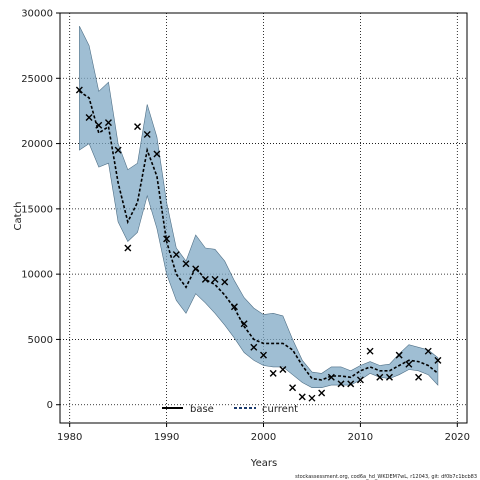 This screenshot has height=480, width=480. Describe the element at coordinates (280, 409) in the screenshot. I see `legend-label-current: current` at that location.